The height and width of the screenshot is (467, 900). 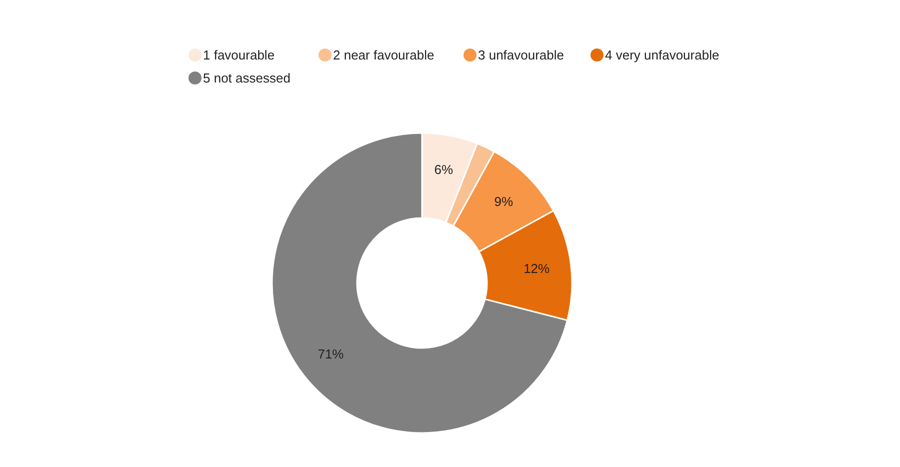 I want to click on legend-label: 2 near favourable, so click(x=383, y=55).